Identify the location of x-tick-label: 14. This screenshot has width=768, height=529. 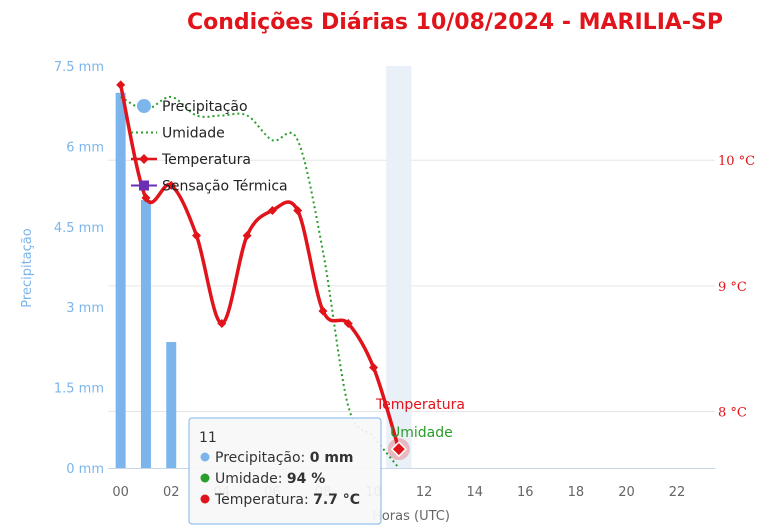
(474, 492).